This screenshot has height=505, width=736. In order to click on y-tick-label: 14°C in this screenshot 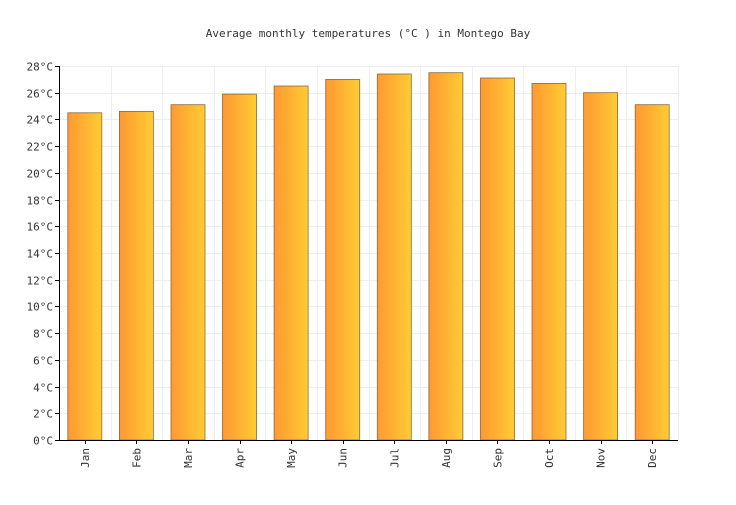, I will do `click(40, 254)`.